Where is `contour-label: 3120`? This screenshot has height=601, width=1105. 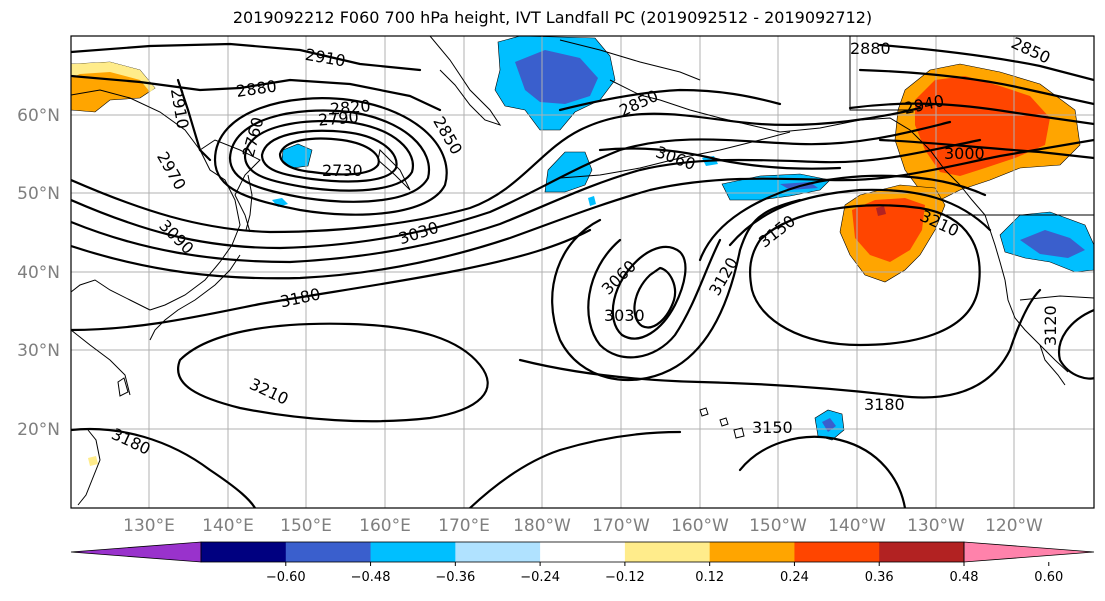 contour-label: 3120 is located at coordinates (1050, 325).